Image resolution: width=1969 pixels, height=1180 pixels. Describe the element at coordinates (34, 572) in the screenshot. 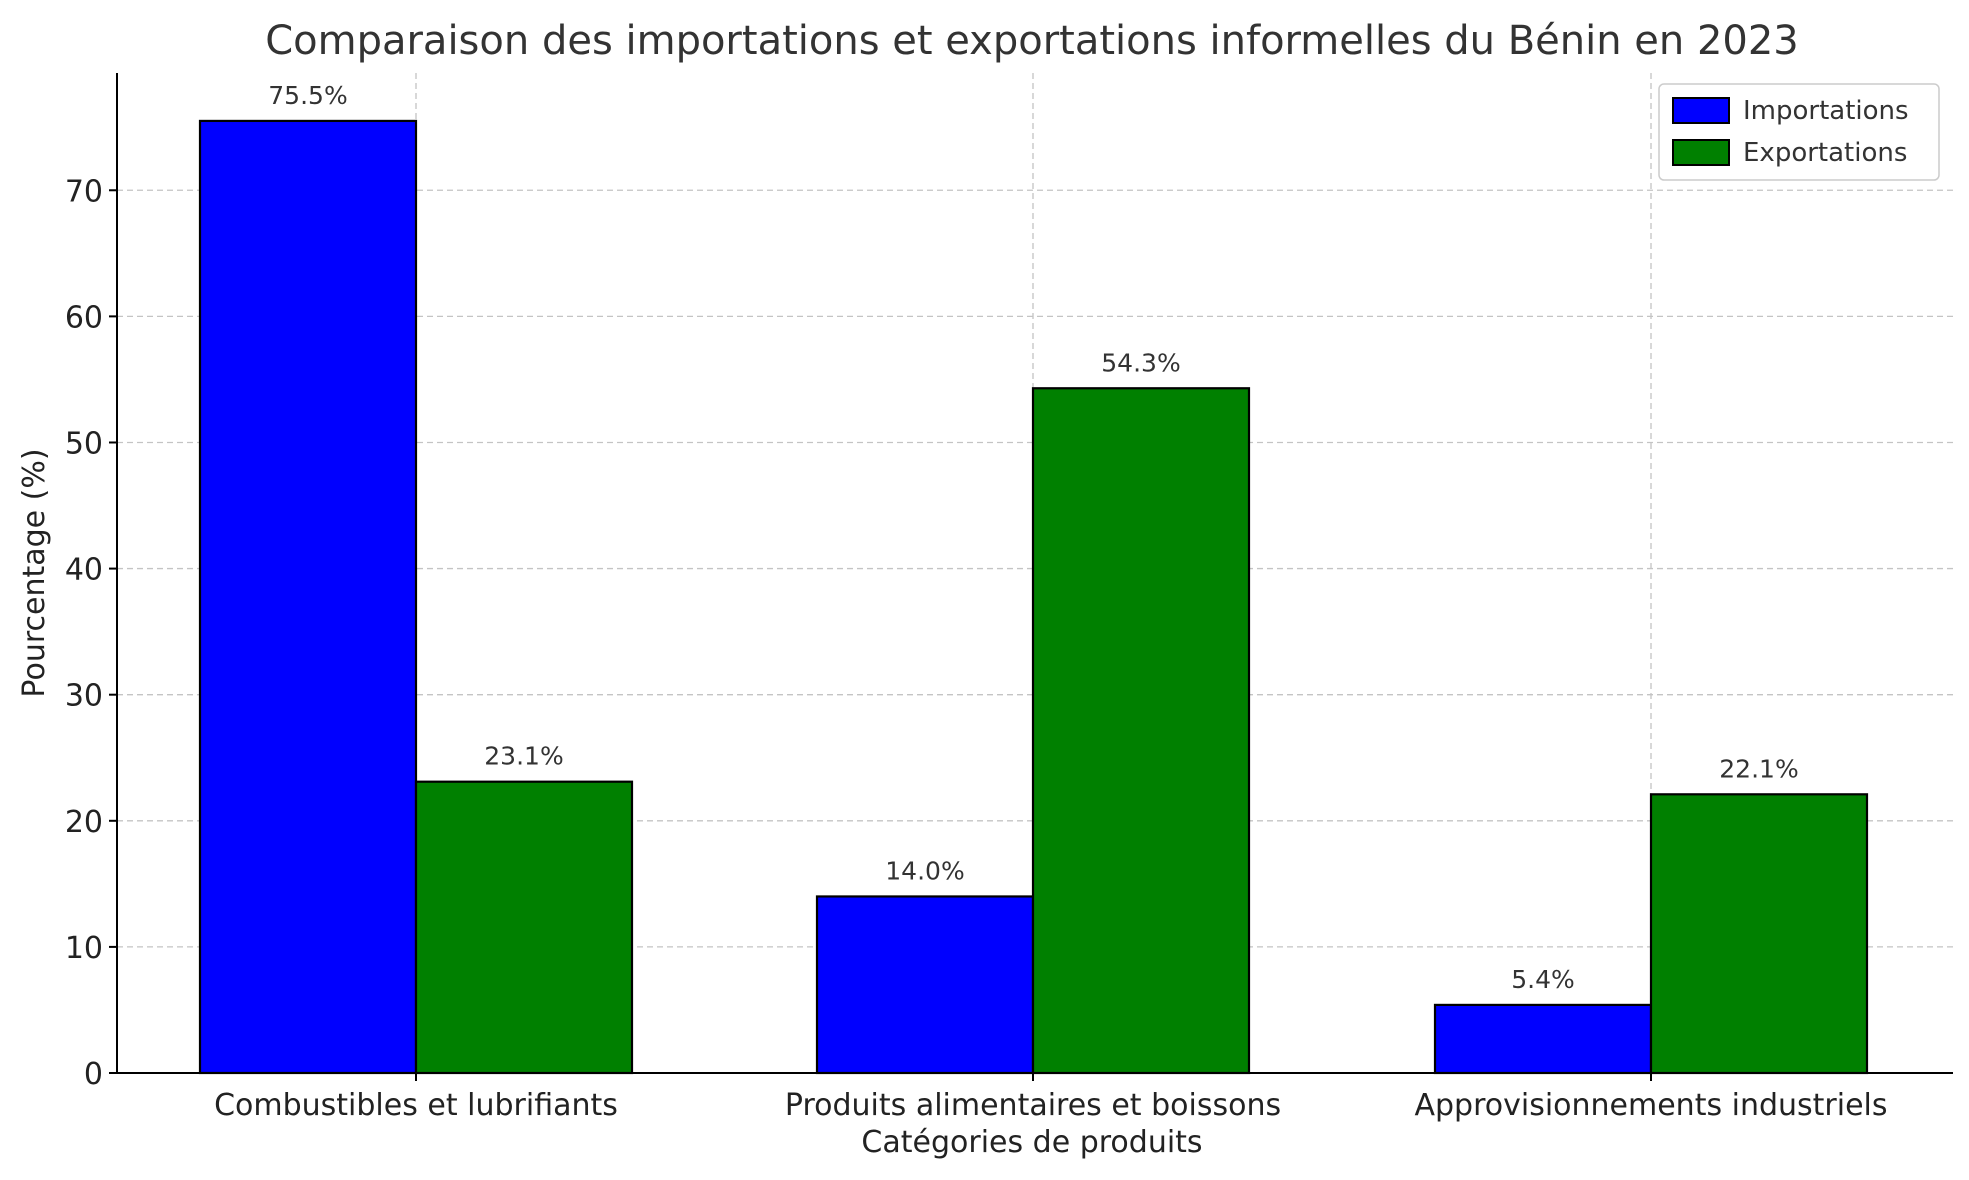

I see `y-axis-title: Pourcentage (%)` at that location.